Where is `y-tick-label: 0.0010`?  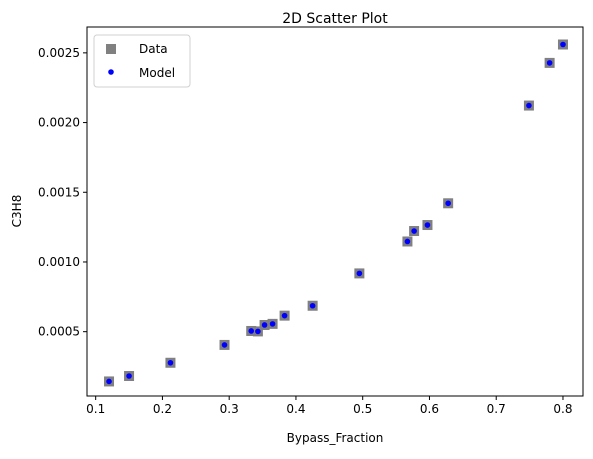
y-tick-label: 0.0010 is located at coordinates (59, 262).